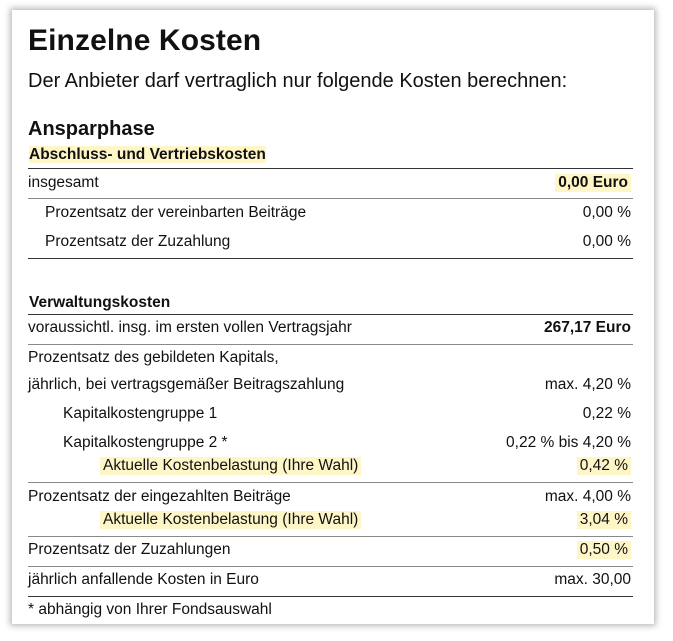  What do you see at coordinates (147, 154) in the screenshot?
I see `abschluss-heading: Abschluss- und Vertriebskosten` at bounding box center [147, 154].